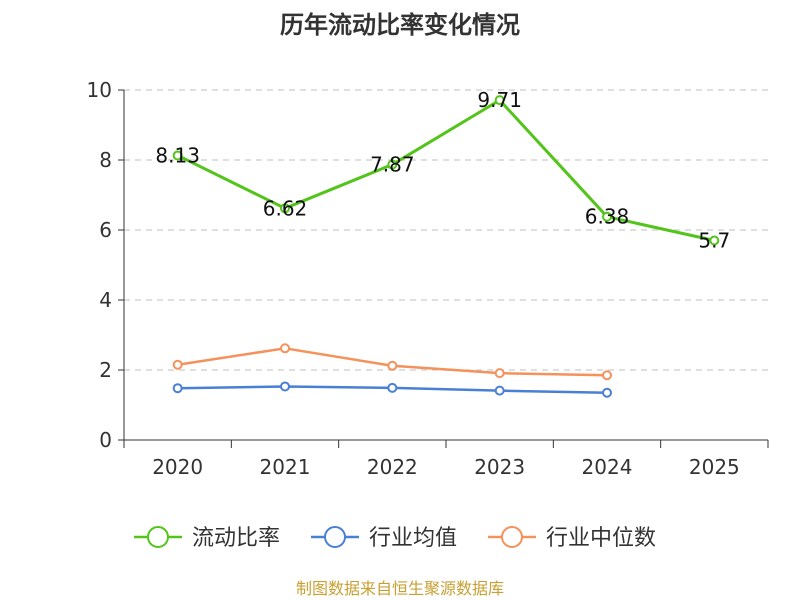  What do you see at coordinates (400, 25) in the screenshot?
I see `chart-title: 历年流动比率变化情况` at bounding box center [400, 25].